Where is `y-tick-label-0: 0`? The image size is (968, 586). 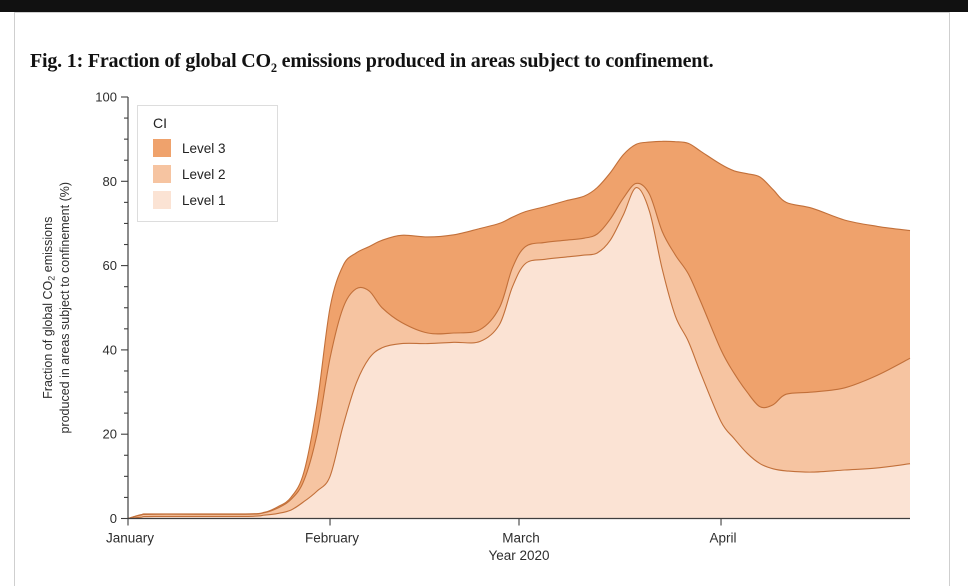
y-tick-label-0: 0 is located at coordinates (113, 518).